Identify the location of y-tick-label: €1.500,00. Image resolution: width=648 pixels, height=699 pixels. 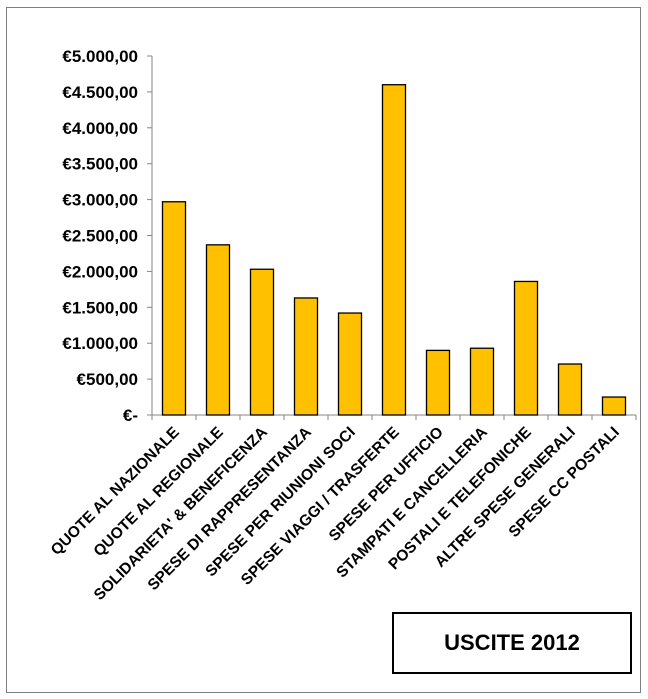
(100, 307).